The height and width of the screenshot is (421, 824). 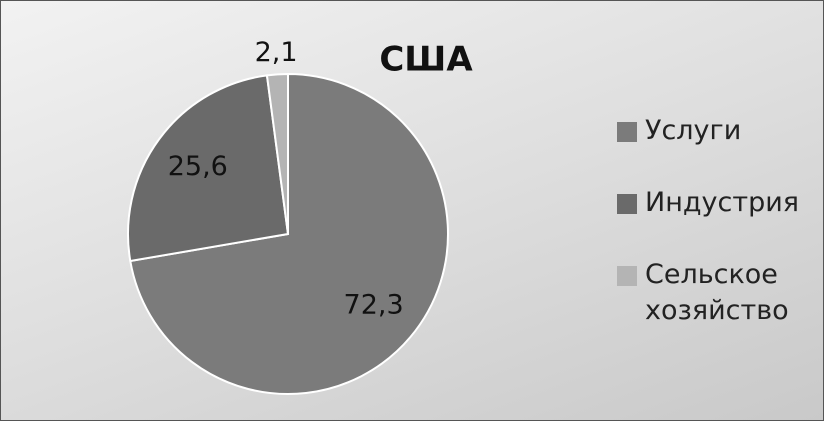 I want to click on legend-label: Индустрия, so click(x=722, y=202).